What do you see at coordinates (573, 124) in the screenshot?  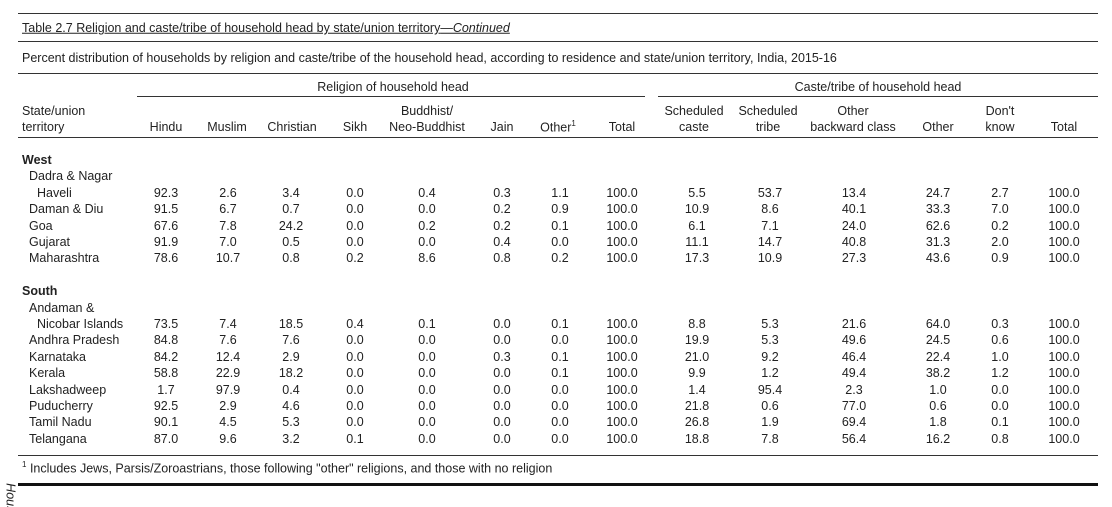 I see `note-mark: 1` at bounding box center [573, 124].